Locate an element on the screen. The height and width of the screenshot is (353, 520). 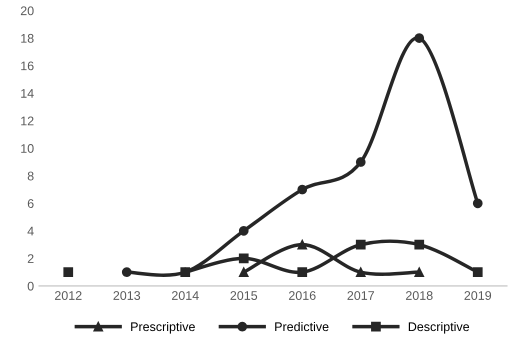
legend-label: Prescriptive is located at coordinates (163, 328).